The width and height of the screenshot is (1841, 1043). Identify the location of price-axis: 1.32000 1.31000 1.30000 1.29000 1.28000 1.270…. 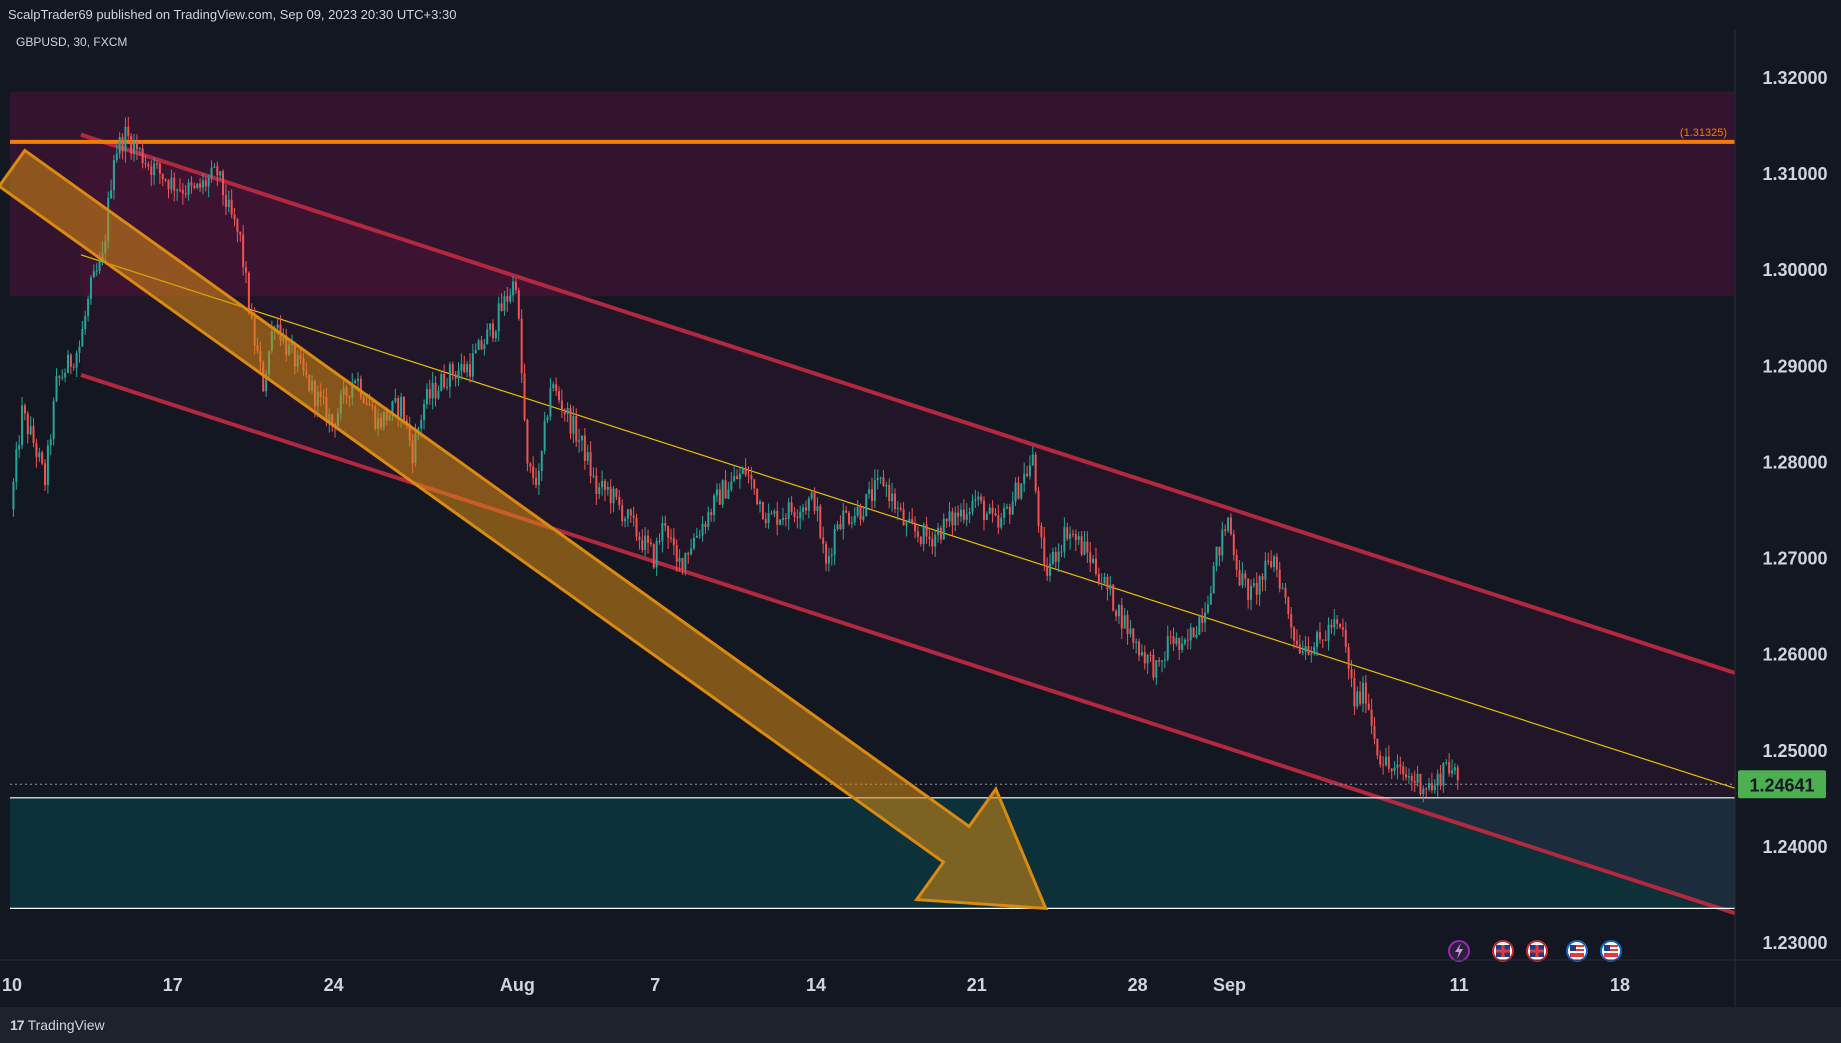
(1783, 510).